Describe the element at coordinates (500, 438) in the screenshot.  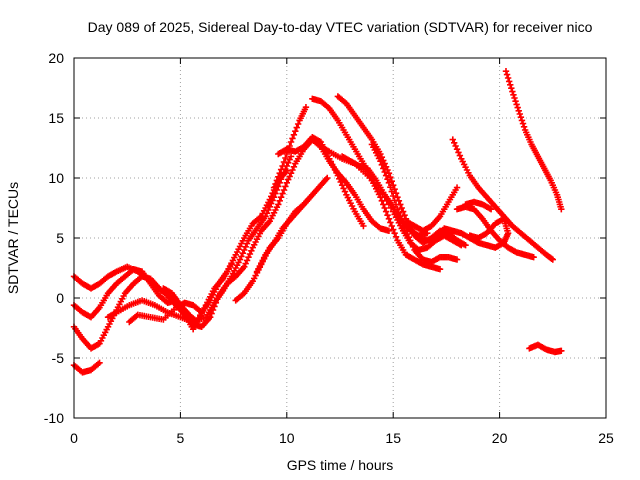
I see `x-tick-label: 20` at that location.